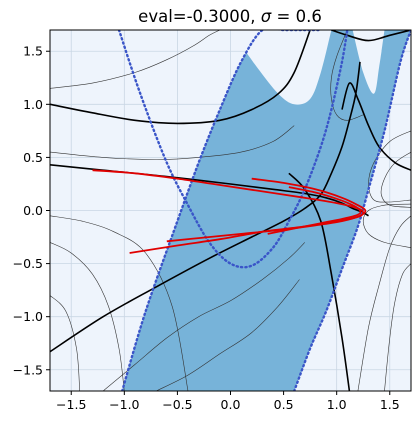 The image size is (420, 423). I want to click on x-tick-label: −1.0, so click(124, 404).